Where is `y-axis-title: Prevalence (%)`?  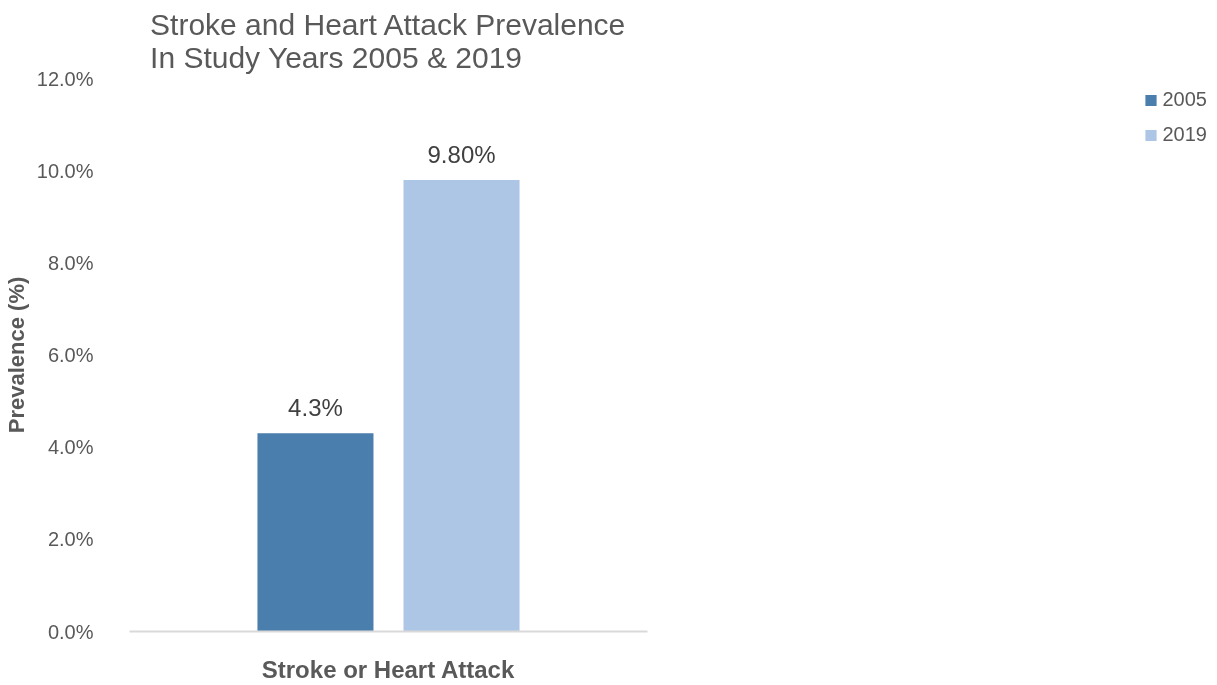 y-axis-title: Prevalence (%) is located at coordinates (16, 355).